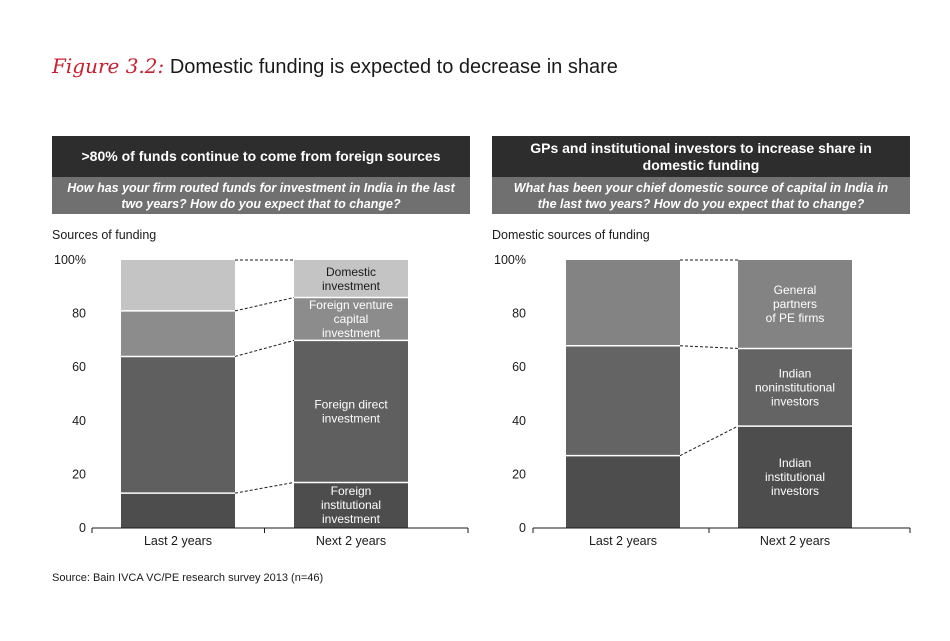 This screenshot has height=641, width=950. I want to click on bar-segment-foreign-institutional-investment-last-2-years, so click(178, 510).